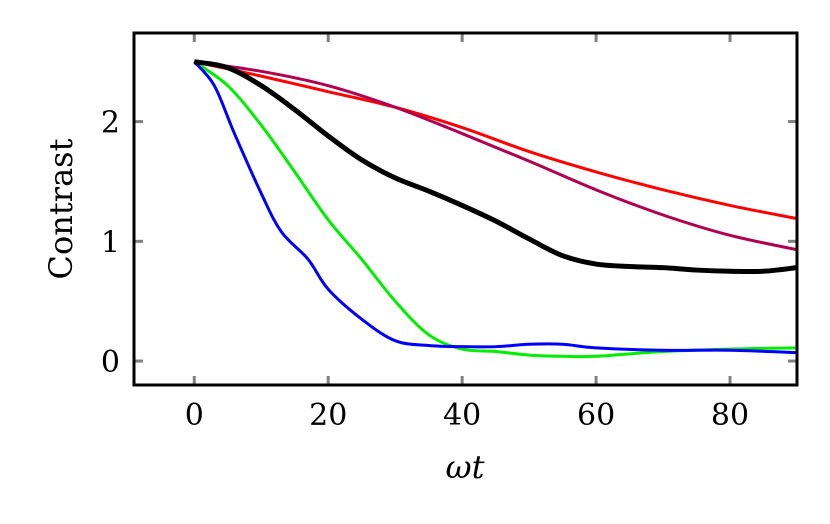 This screenshot has height=524, width=830. I want to click on y-tick-label: 1, so click(110, 242).